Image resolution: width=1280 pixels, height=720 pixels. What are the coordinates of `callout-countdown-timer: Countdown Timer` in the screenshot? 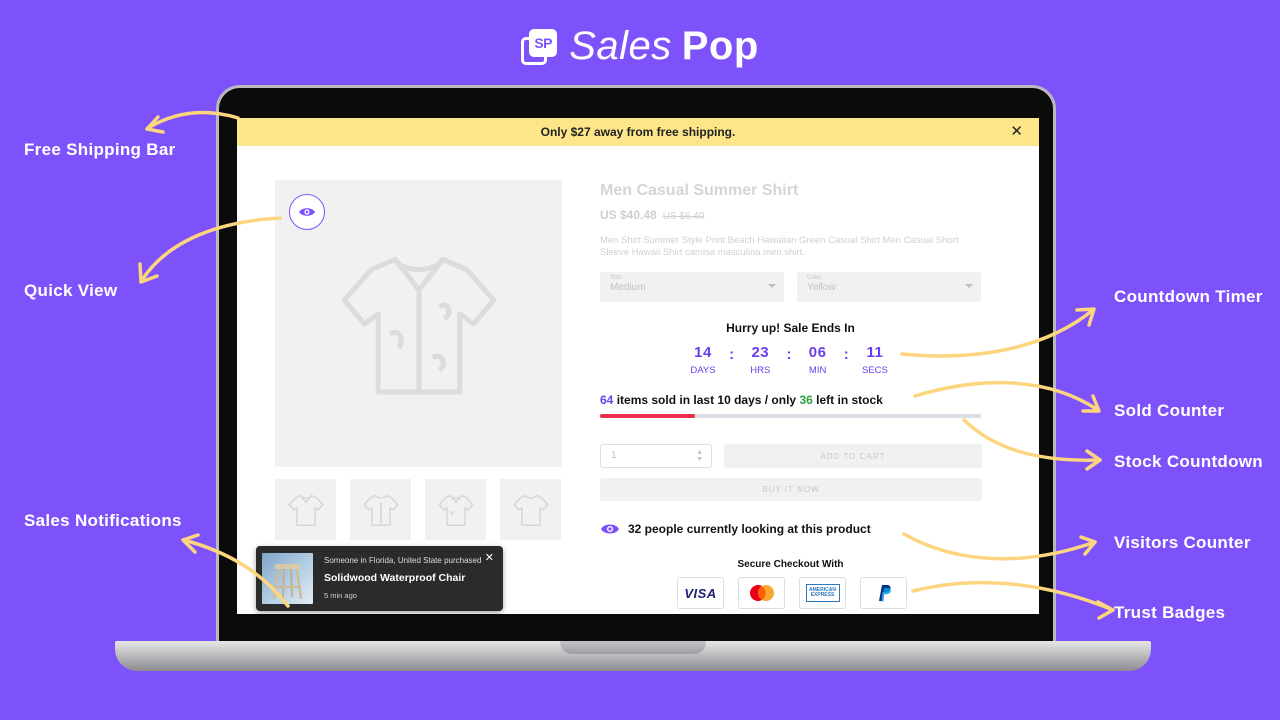 It's located at (1188, 296).